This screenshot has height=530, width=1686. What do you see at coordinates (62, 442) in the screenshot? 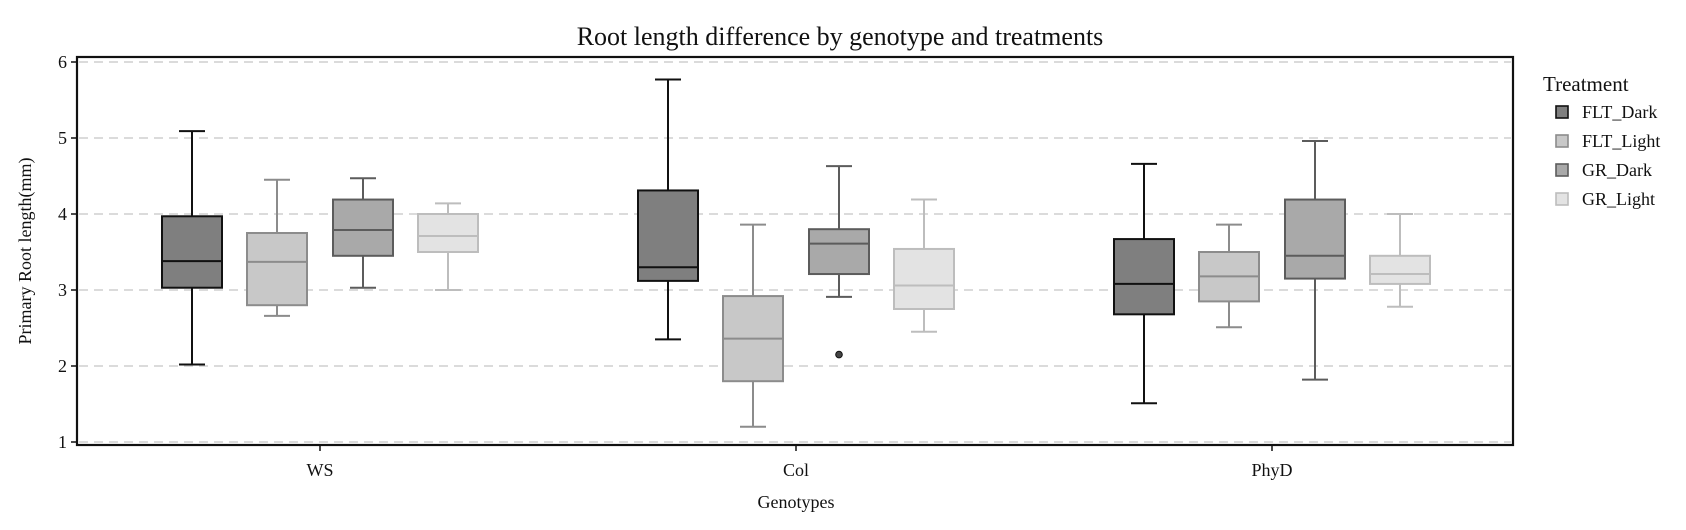
I see `y-tick-label: 1` at bounding box center [62, 442].